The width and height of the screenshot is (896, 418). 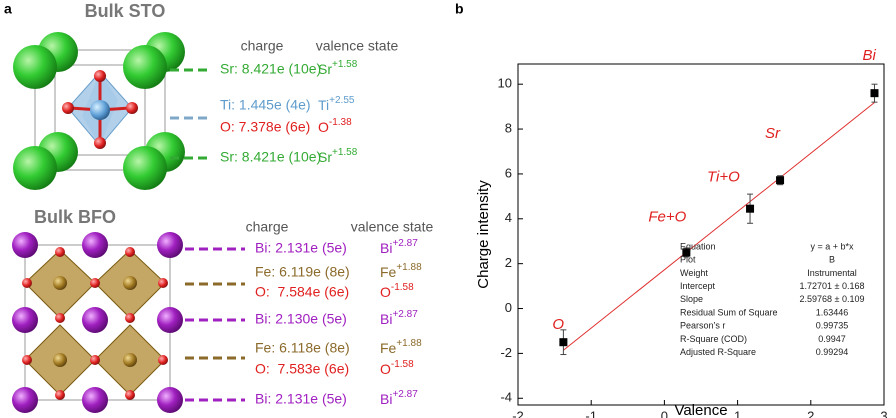 I want to click on valence: +2.55, so click(x=342, y=100).